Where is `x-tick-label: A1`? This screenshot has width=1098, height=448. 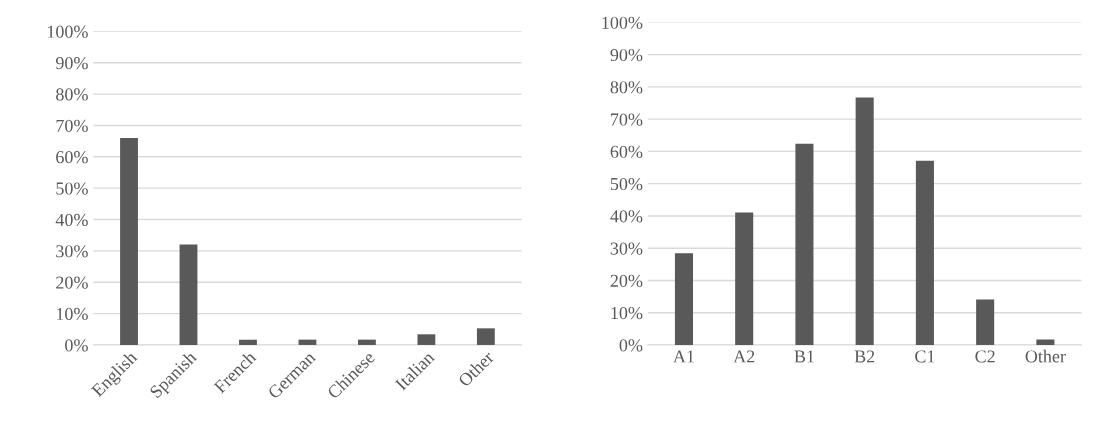
x-tick-label: A1 is located at coordinates (683, 356).